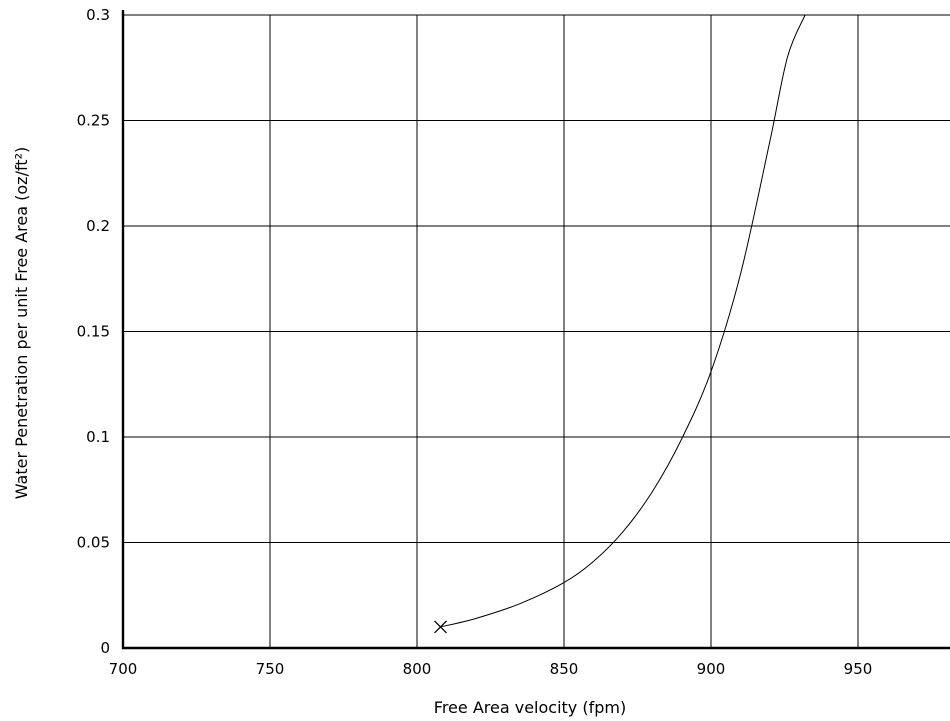 The width and height of the screenshot is (950, 721). I want to click on marker-stroke, so click(440, 627).